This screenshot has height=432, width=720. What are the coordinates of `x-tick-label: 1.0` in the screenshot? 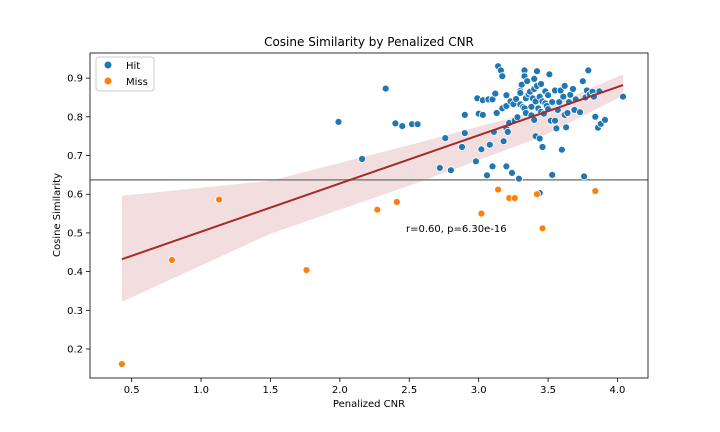 It's located at (201, 390).